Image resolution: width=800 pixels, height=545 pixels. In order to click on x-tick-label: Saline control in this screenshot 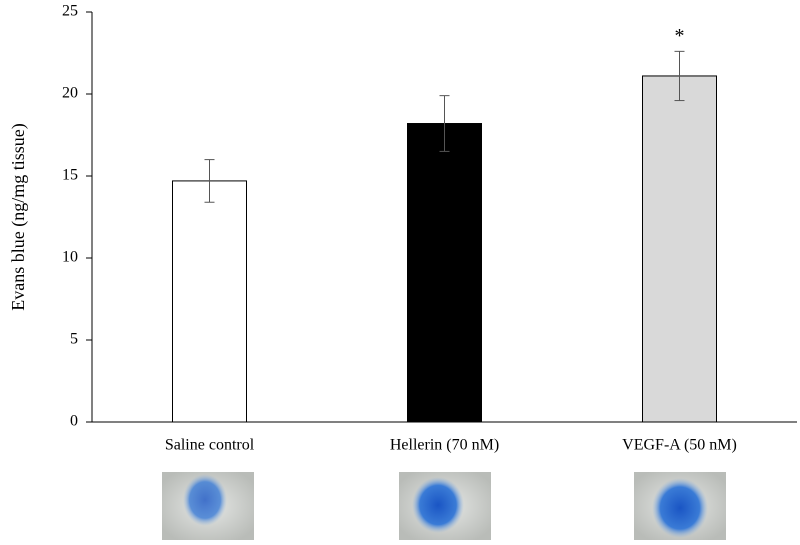, I will do `click(210, 445)`.